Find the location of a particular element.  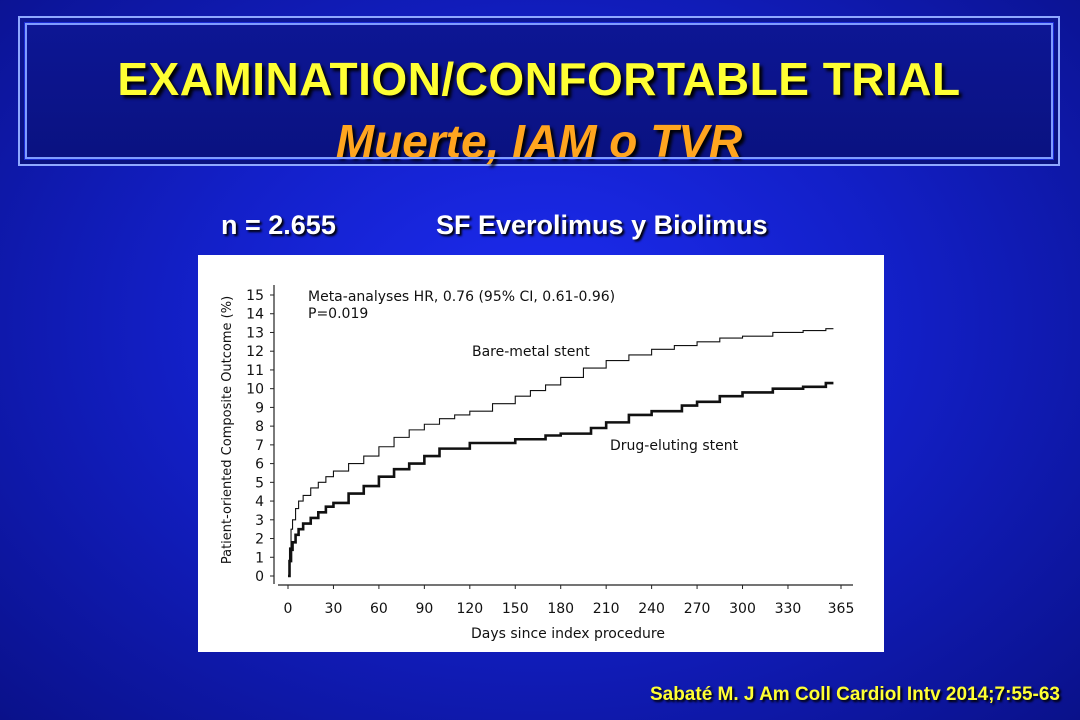

y-tick-label: 10 is located at coordinates (255, 390).